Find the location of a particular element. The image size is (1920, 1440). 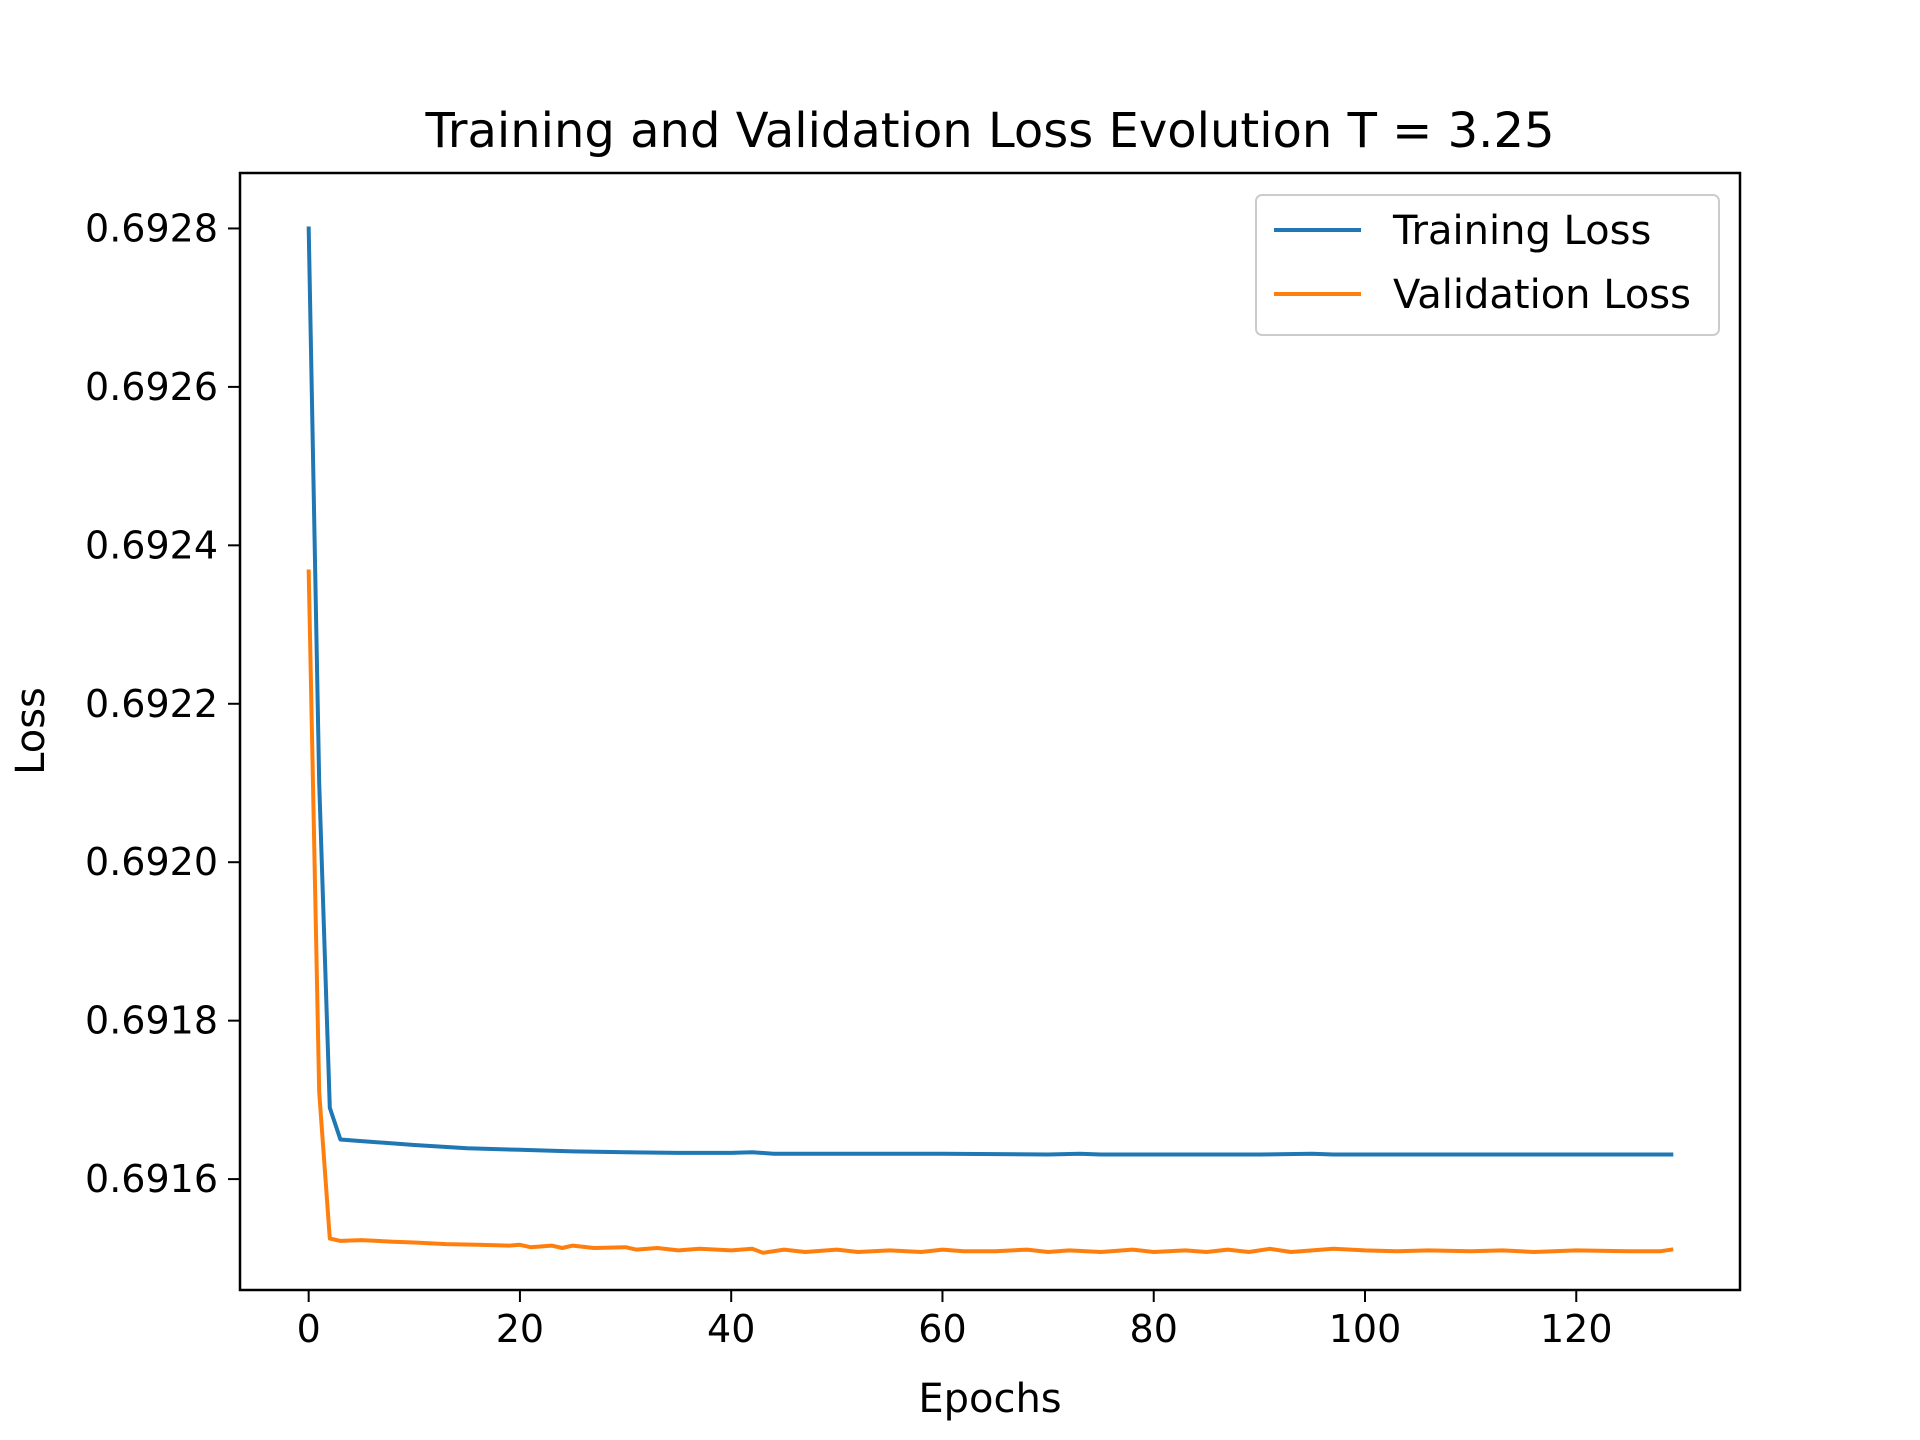

y-tick-label: 0.6926 is located at coordinates (151, 387).